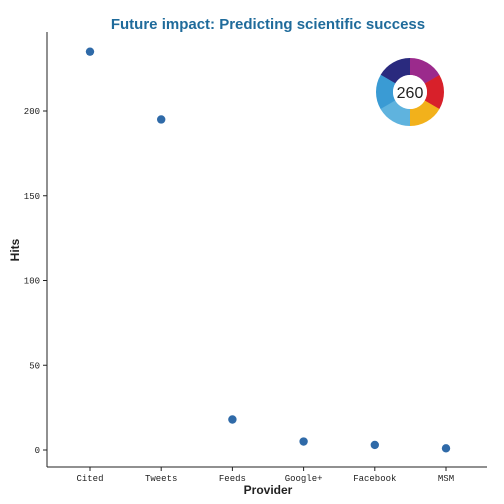 This screenshot has height=504, width=504. Describe the element at coordinates (34, 366) in the screenshot. I see `y-tick-label: 50` at that location.